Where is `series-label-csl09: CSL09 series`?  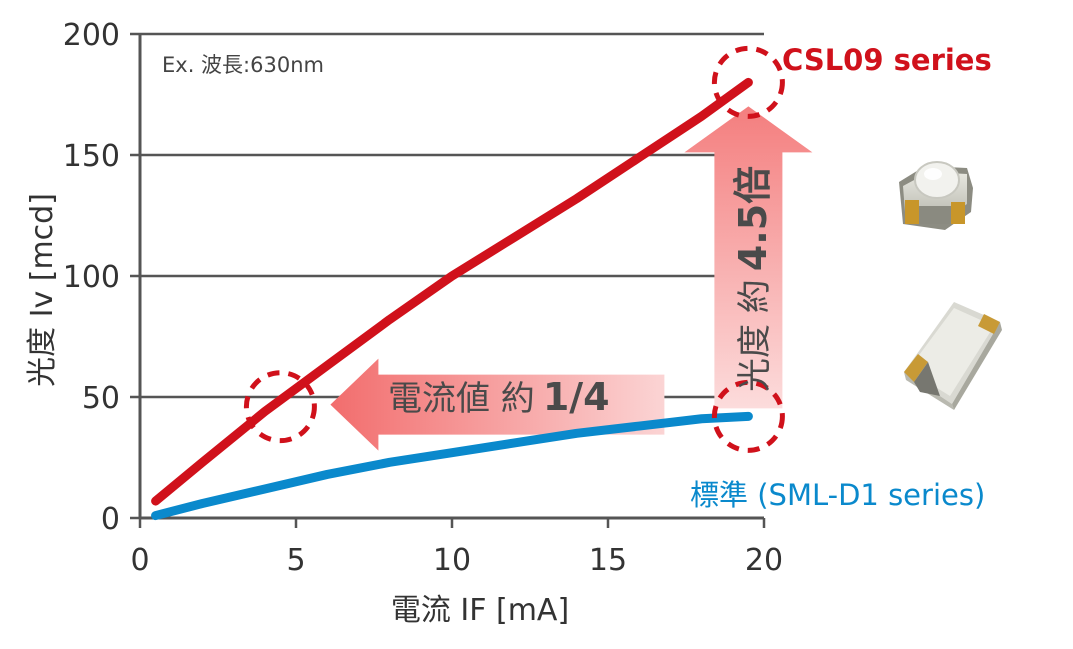
series-label-csl09: CSL09 series is located at coordinates (887, 60).